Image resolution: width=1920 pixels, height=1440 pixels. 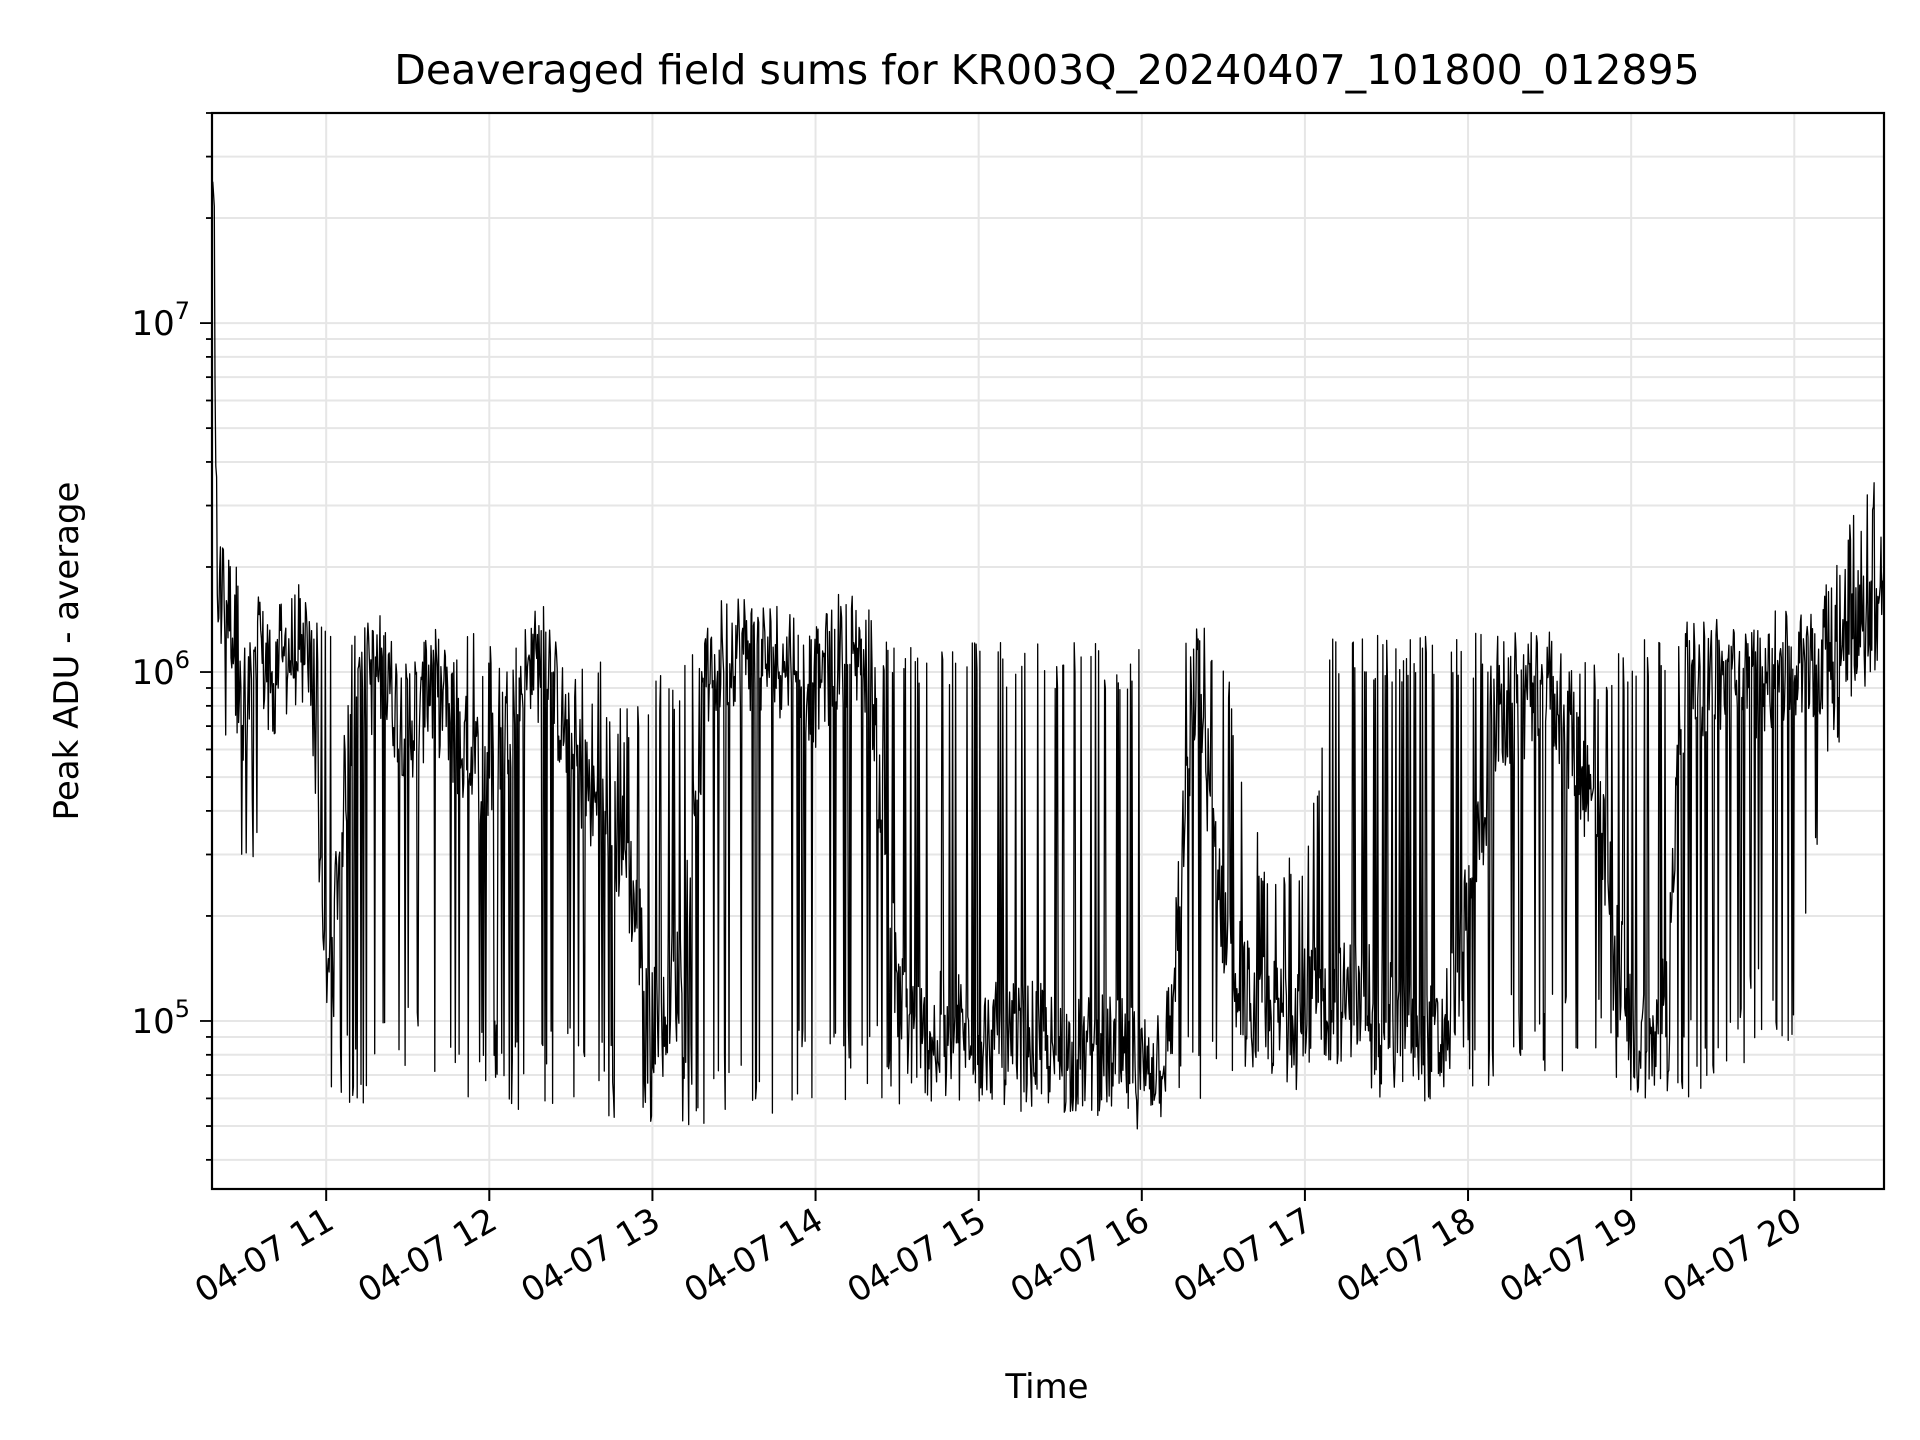 I want to click on y-tick-label: 10⁷, so click(x=160, y=320).